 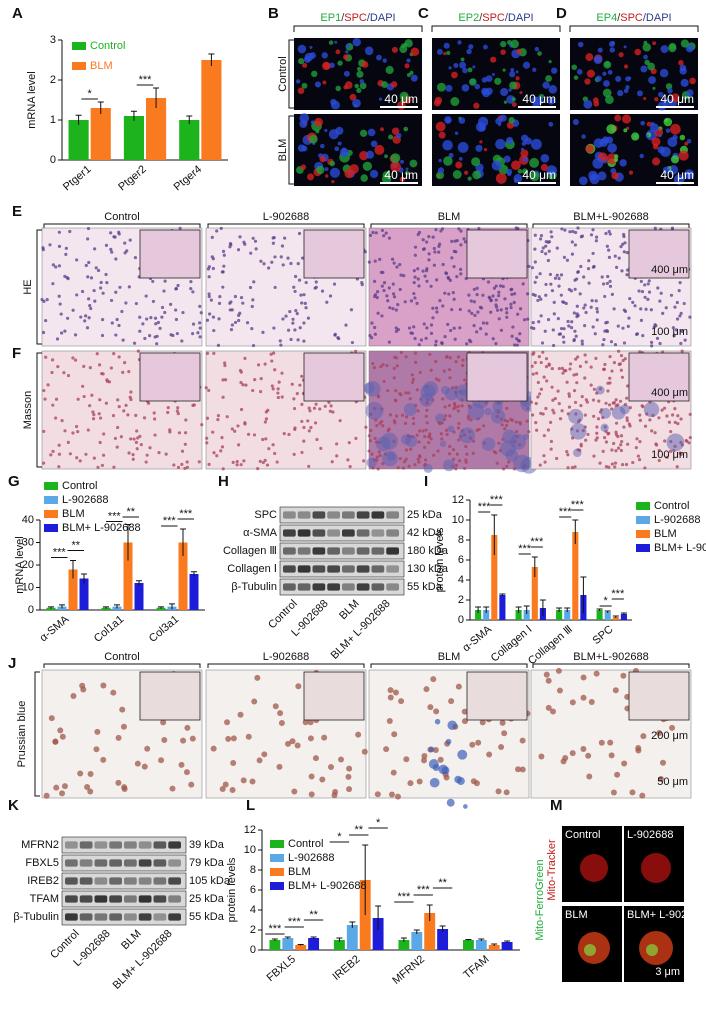 I want to click on x-tick-label: IREB2, so click(x=346, y=968).